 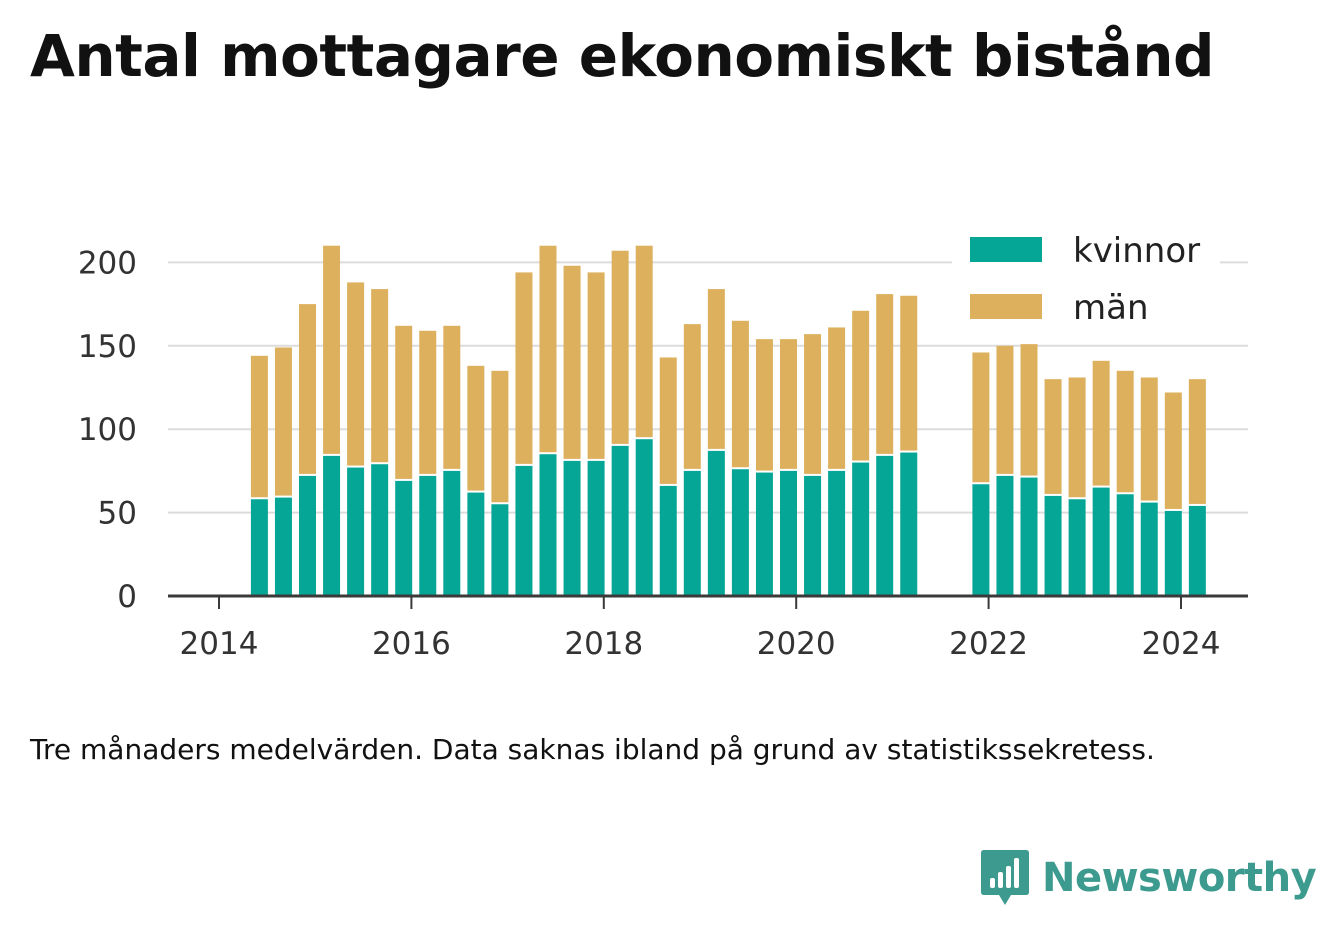 I want to click on y-tick-label: 200, so click(x=107, y=263).